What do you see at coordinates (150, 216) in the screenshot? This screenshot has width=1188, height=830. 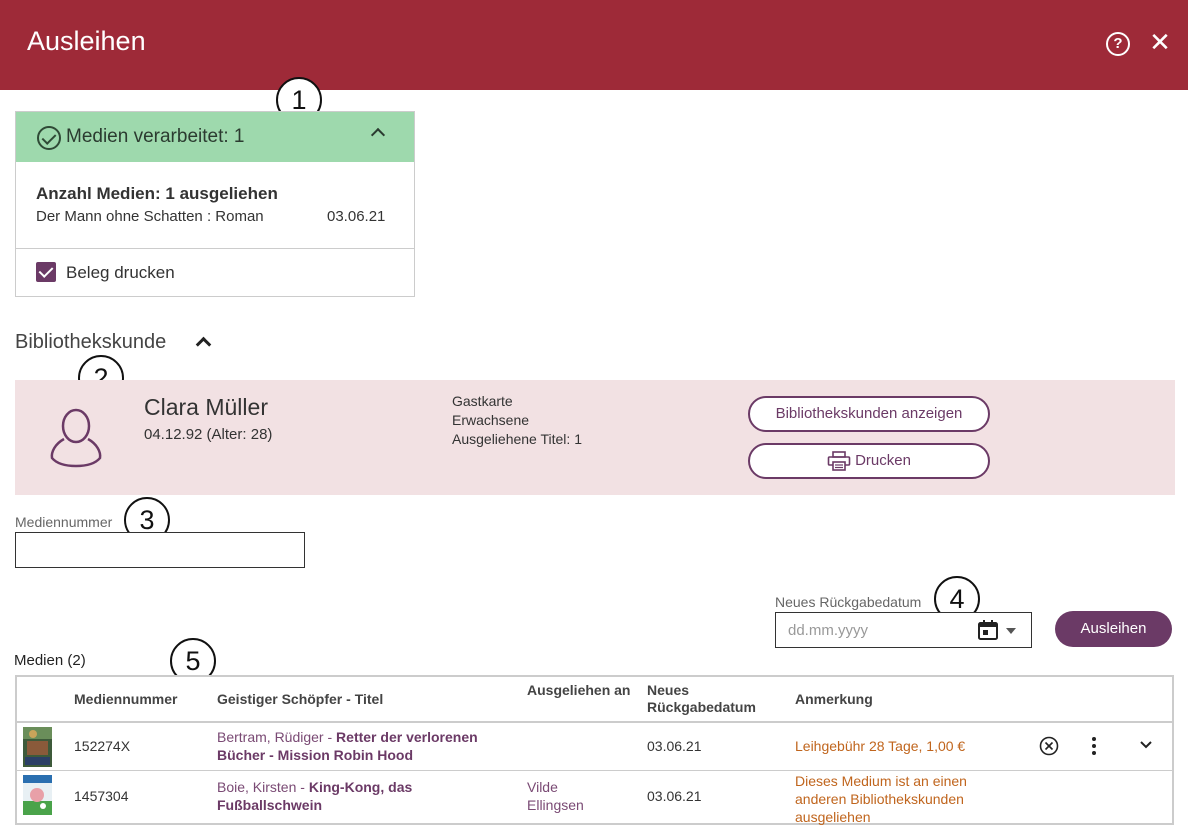 I see `processed-item-title: Der Mann ohne Schatten : Roman` at bounding box center [150, 216].